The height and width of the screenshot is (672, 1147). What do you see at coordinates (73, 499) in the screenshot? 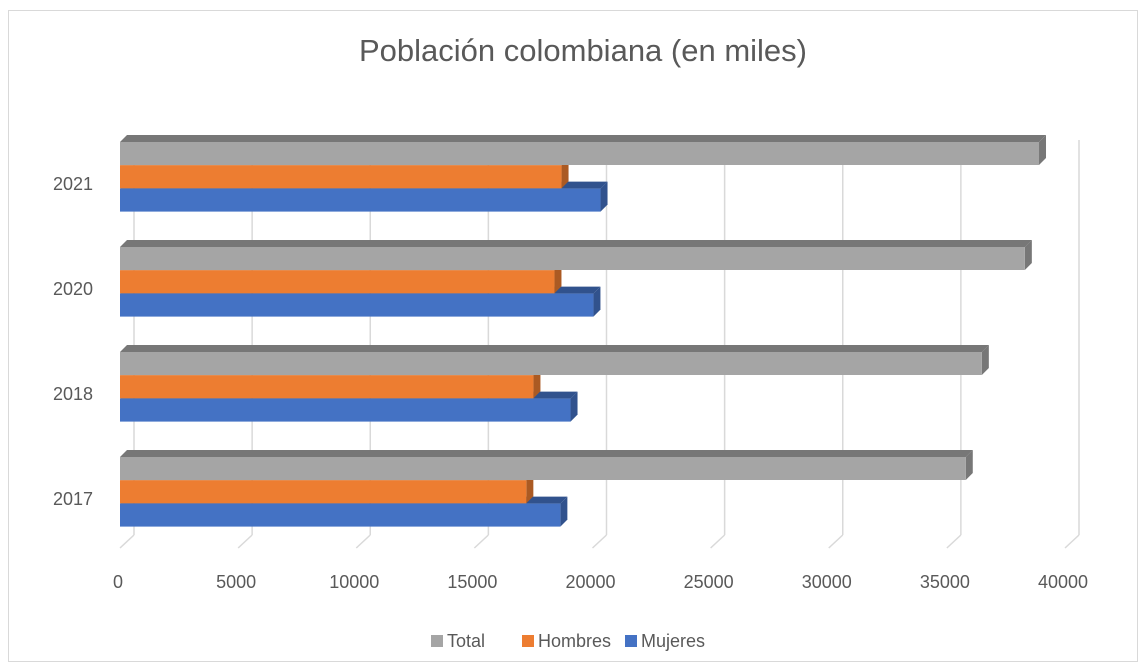
I see `y-tick-label: 2017` at bounding box center [73, 499].